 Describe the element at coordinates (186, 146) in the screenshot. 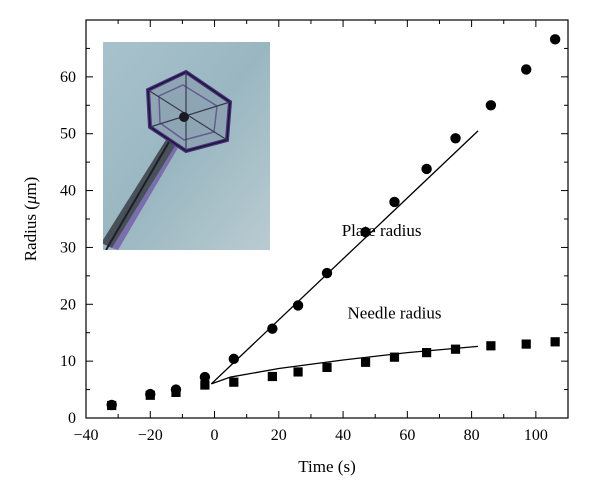

I see `inset-photo` at that location.